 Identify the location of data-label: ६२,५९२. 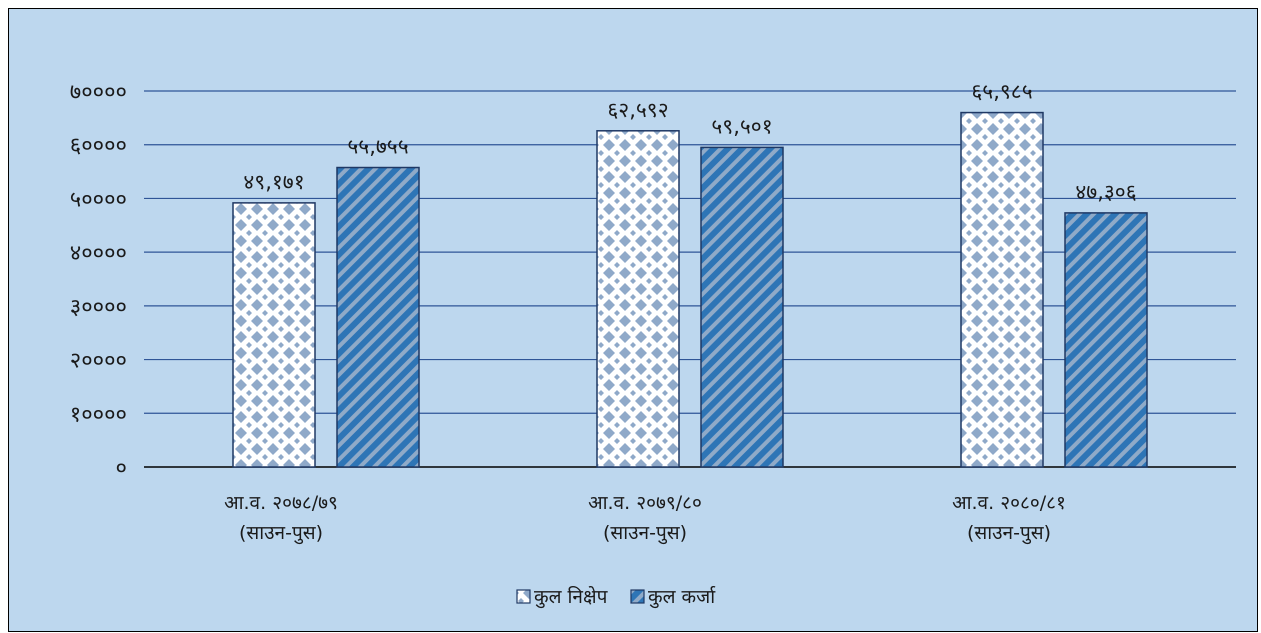
(637, 110).